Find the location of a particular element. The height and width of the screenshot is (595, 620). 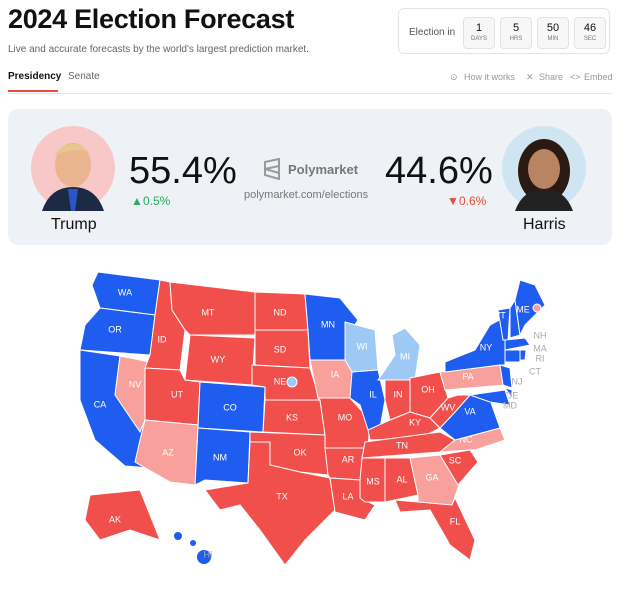

link: Share is located at coordinates (551, 77).